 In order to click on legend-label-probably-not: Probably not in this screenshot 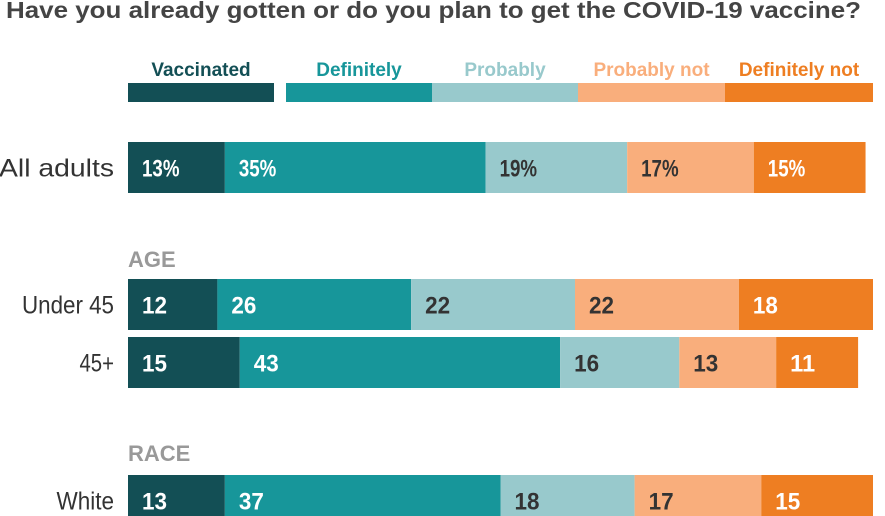, I will do `click(651, 70)`.